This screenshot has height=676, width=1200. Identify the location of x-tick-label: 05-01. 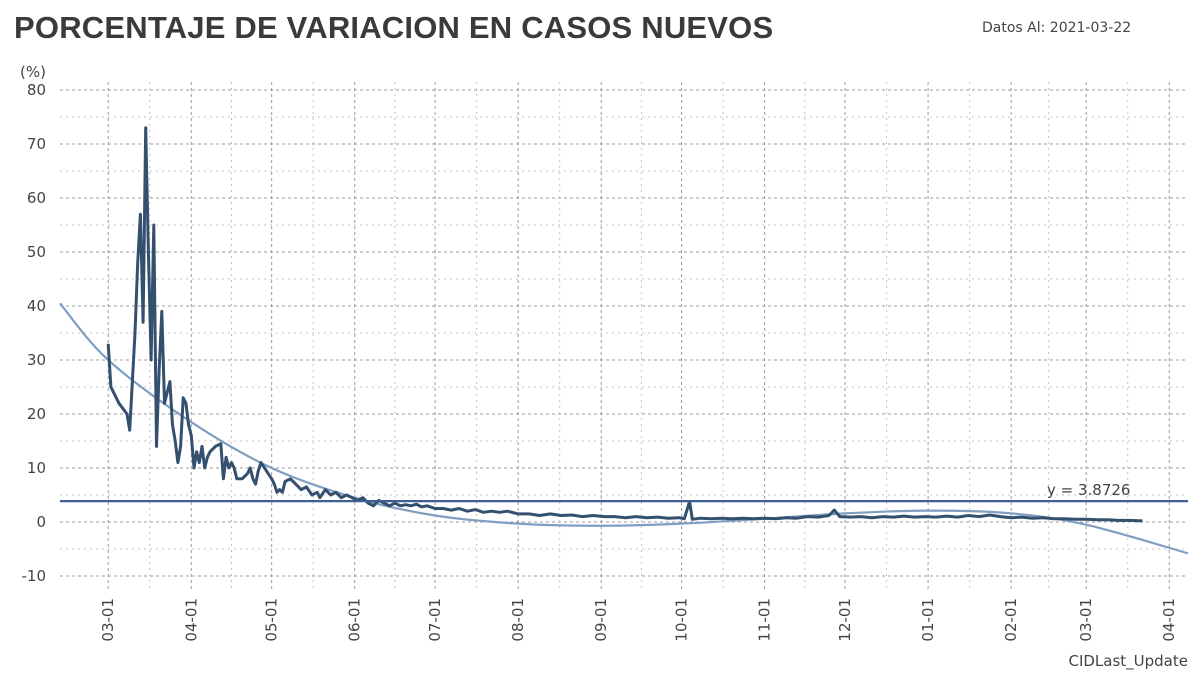
(272, 620).